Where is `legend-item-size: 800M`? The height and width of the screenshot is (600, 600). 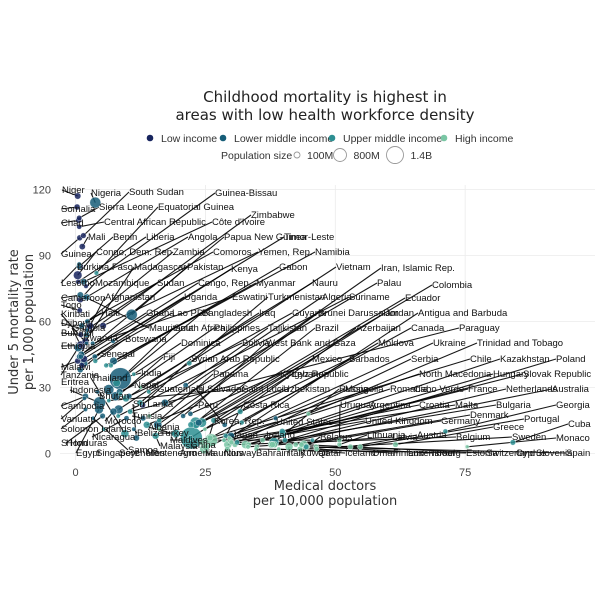 legend-item-size: 800M is located at coordinates (356, 155).